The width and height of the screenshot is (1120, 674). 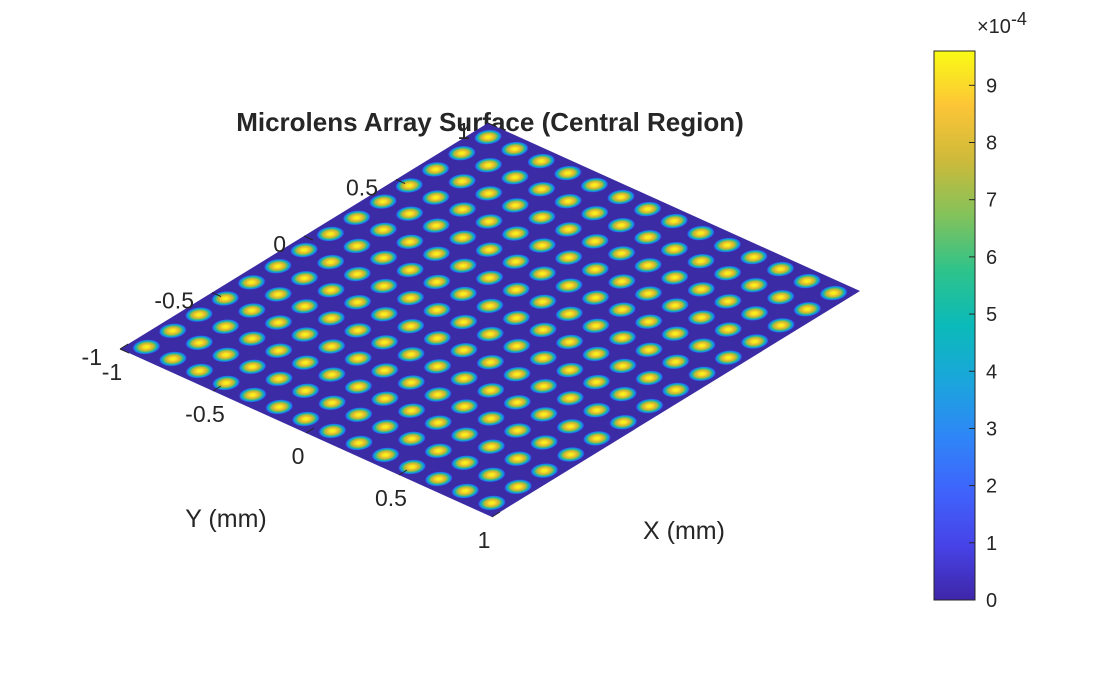 What do you see at coordinates (991, 372) in the screenshot?
I see `colorbar-tick-label: 4` at bounding box center [991, 372].